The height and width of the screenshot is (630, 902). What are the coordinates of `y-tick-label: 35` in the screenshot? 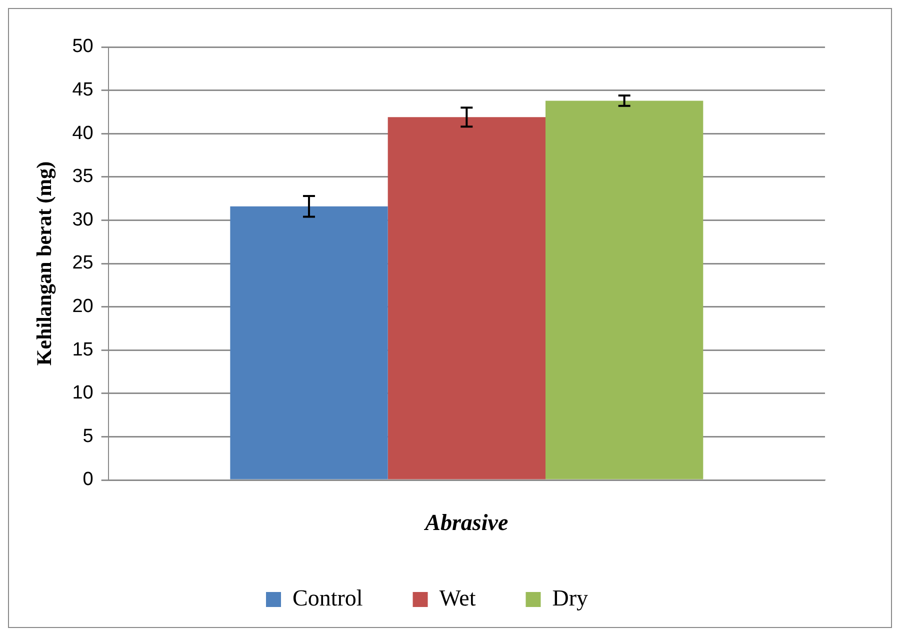 It's located at (83, 177).